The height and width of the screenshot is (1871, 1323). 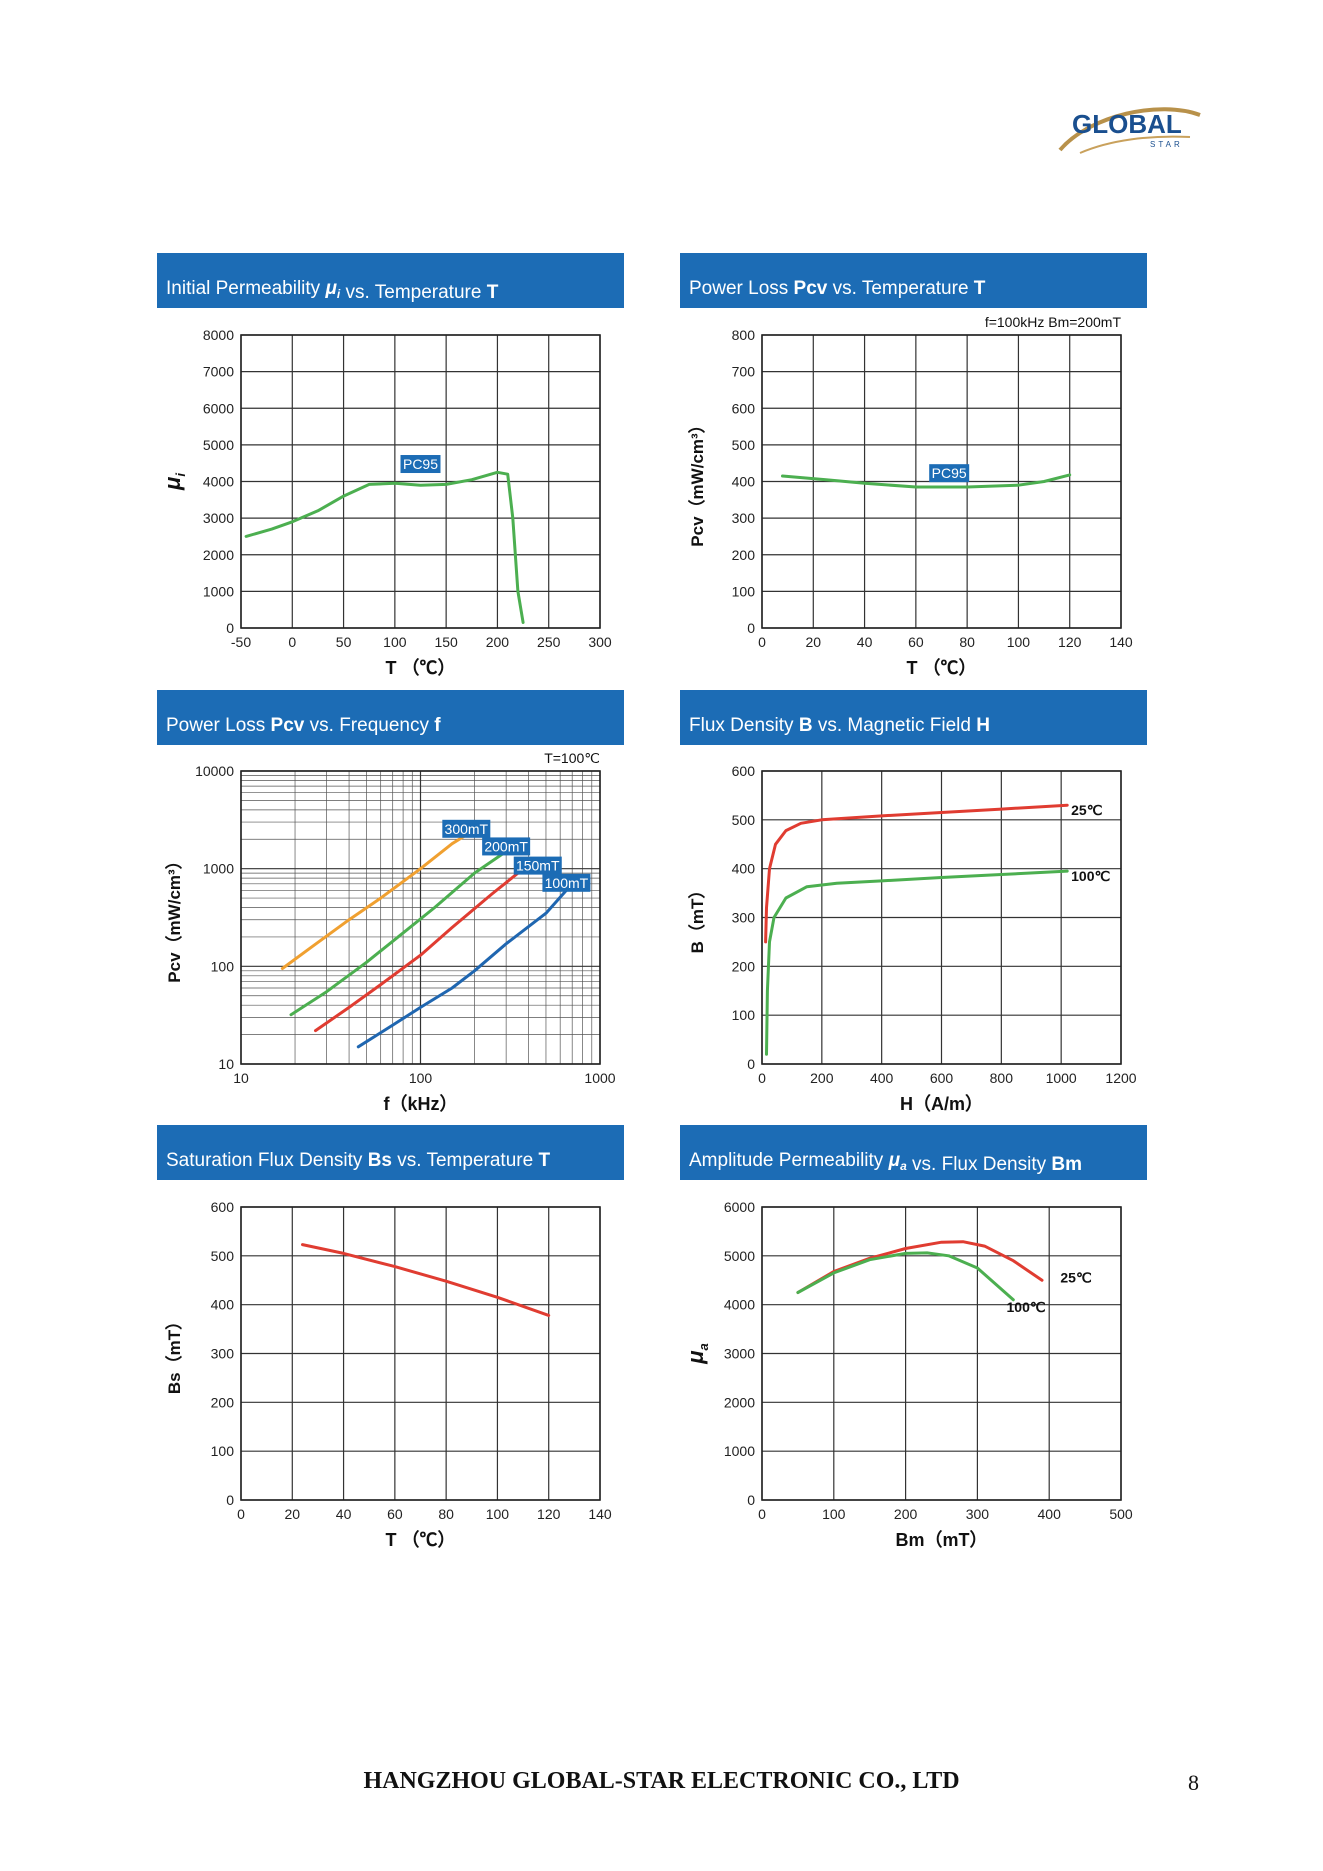 What do you see at coordinates (739, 1207) in the screenshot?
I see `y-tick-label: 6000` at bounding box center [739, 1207].